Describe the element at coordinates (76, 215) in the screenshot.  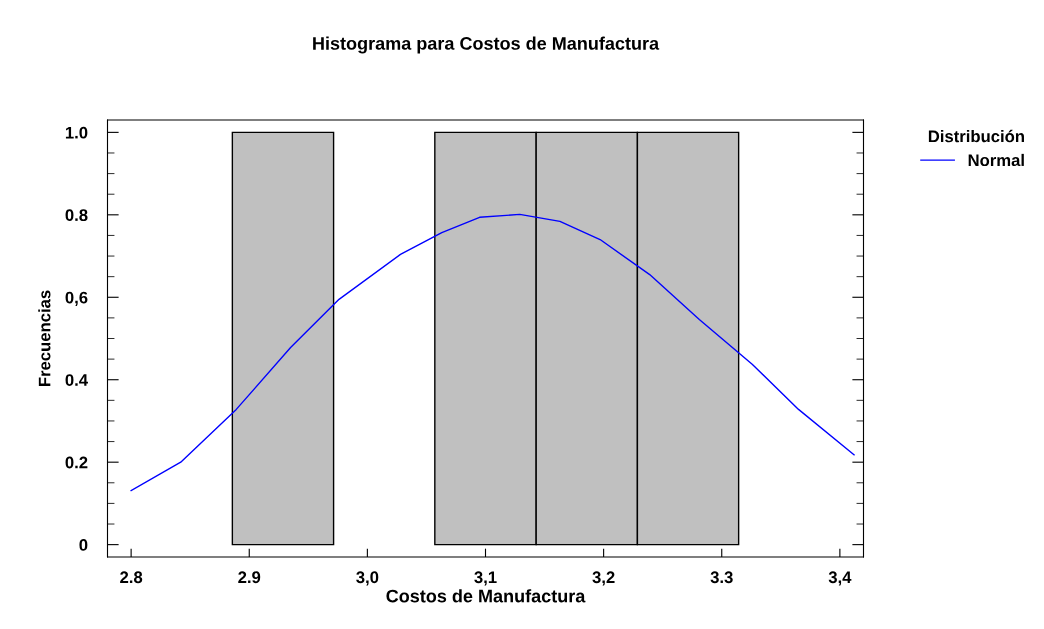
I see `y-tick-label: 0.8` at that location.